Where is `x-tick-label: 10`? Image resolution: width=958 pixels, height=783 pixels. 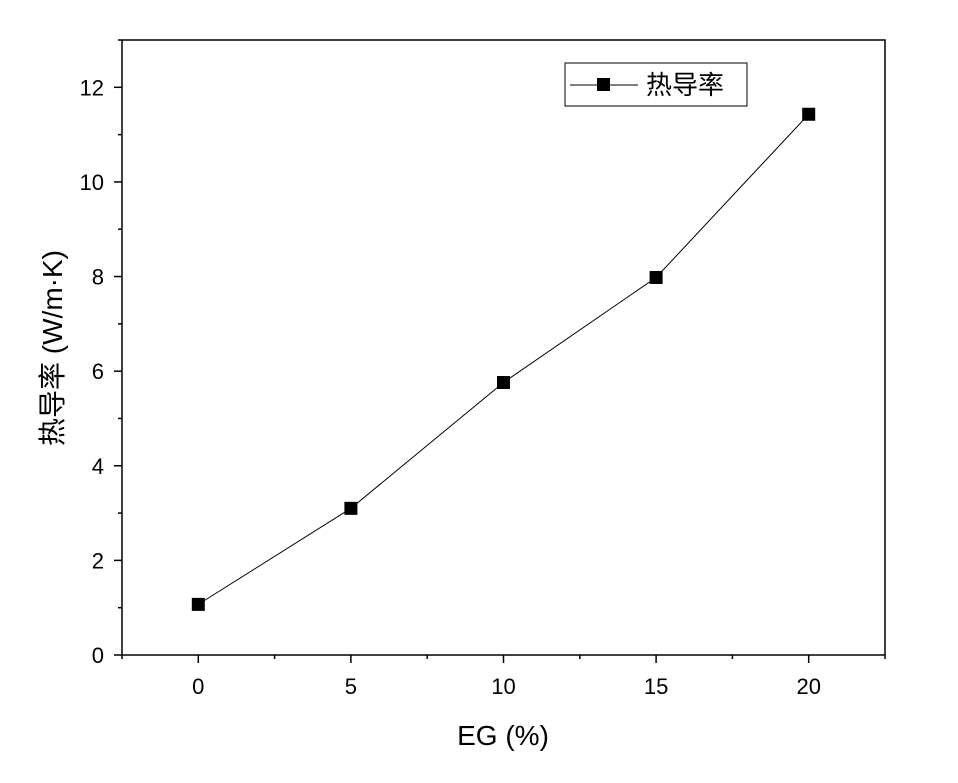 x-tick-label: 10 is located at coordinates (503, 686).